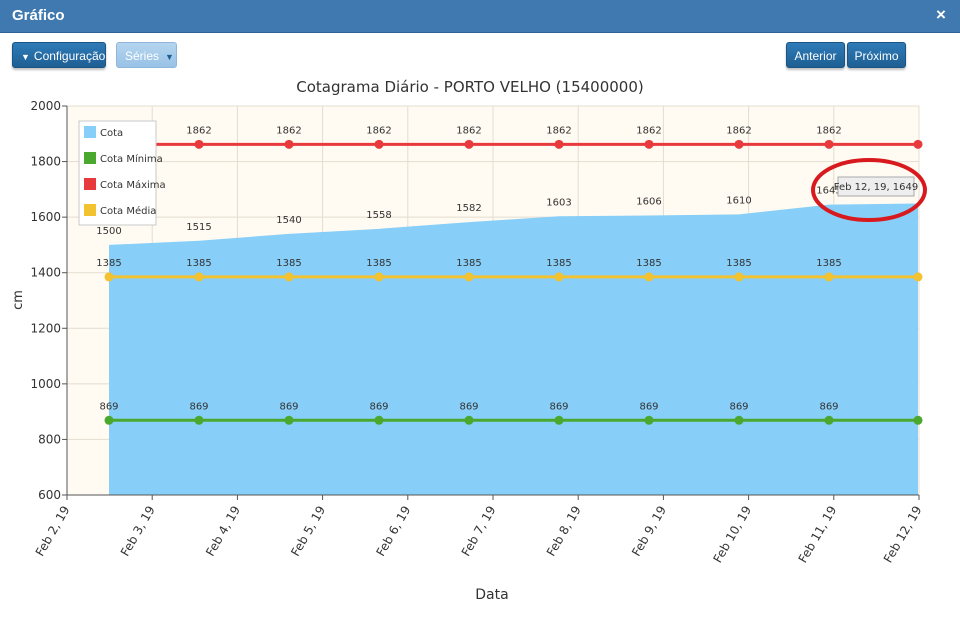 The image size is (960, 640). I want to click on x-tick-label: Feb 5, 19, so click(308, 531).